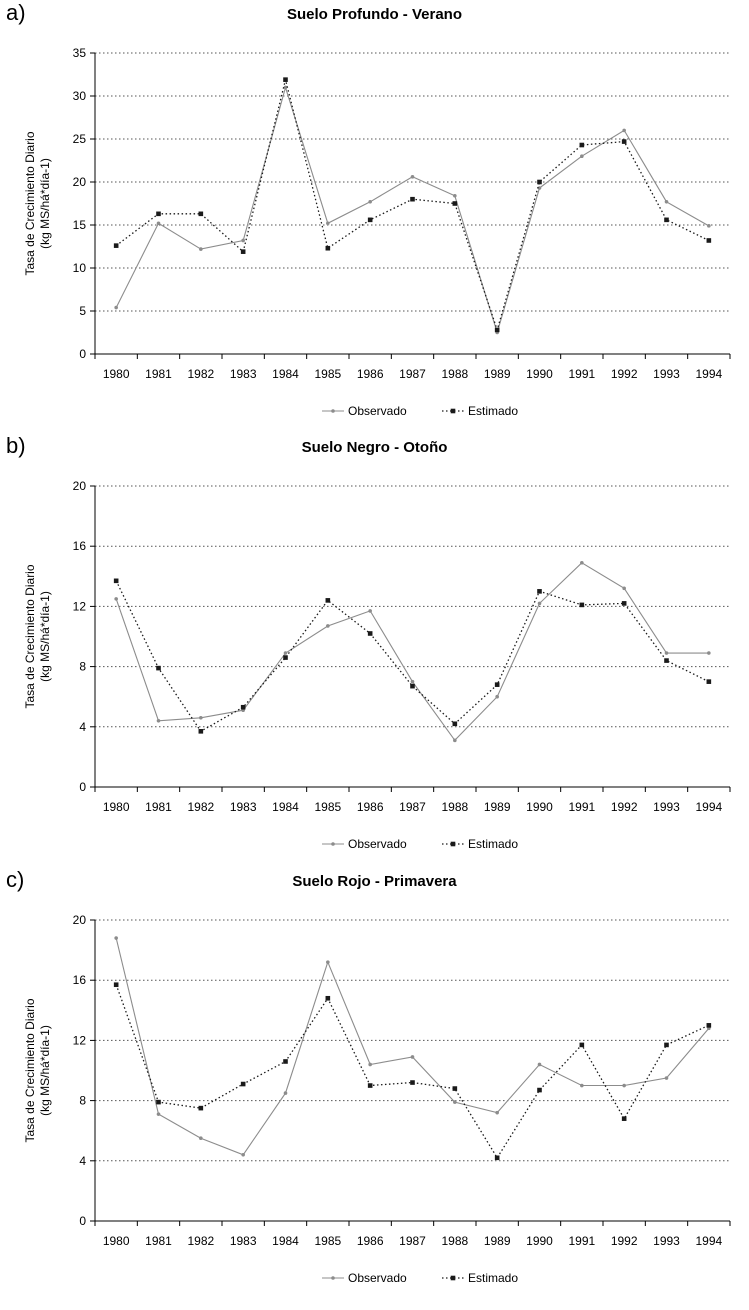 The image size is (749, 1310). I want to click on x-tick-label: 1981, so click(158, 374).